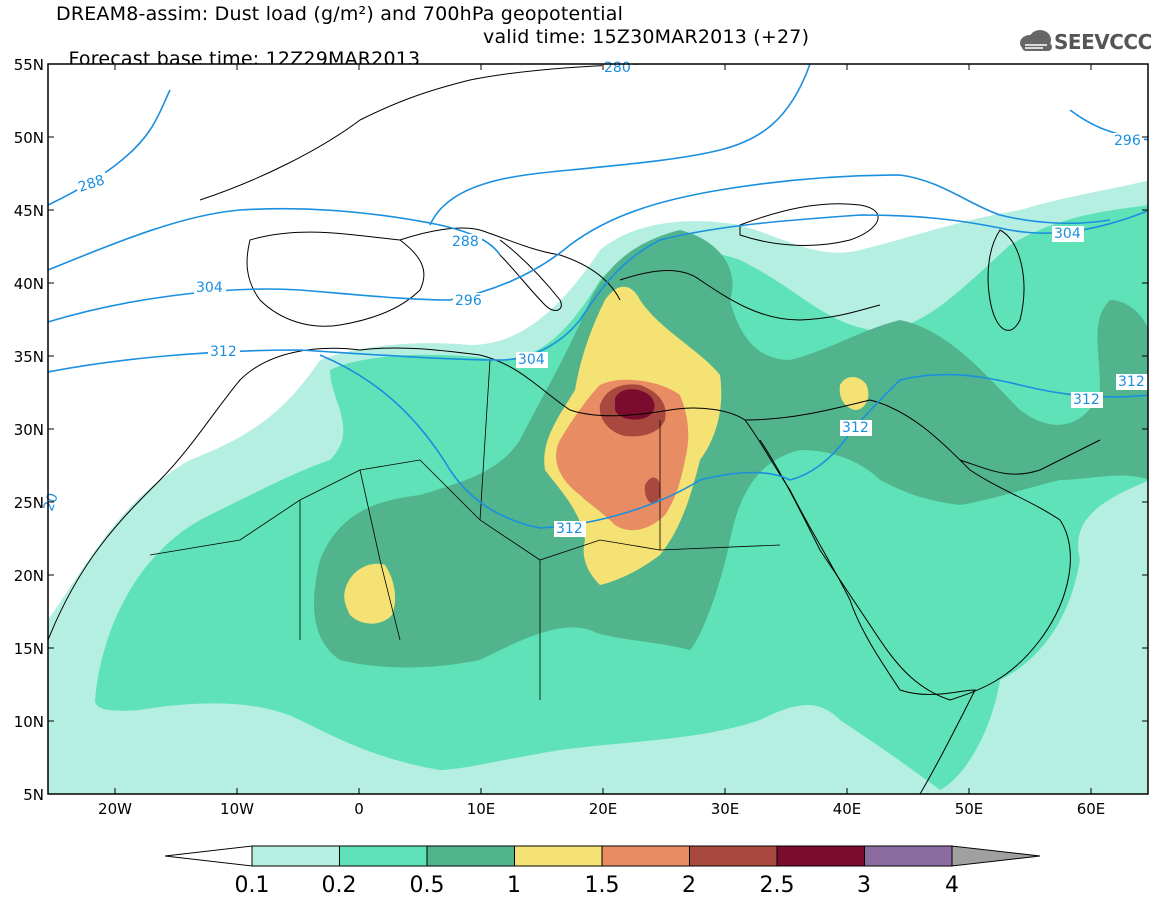 The width and height of the screenshot is (1165, 907). I want to click on colorbar-tick-label: 0.5, so click(427, 885).